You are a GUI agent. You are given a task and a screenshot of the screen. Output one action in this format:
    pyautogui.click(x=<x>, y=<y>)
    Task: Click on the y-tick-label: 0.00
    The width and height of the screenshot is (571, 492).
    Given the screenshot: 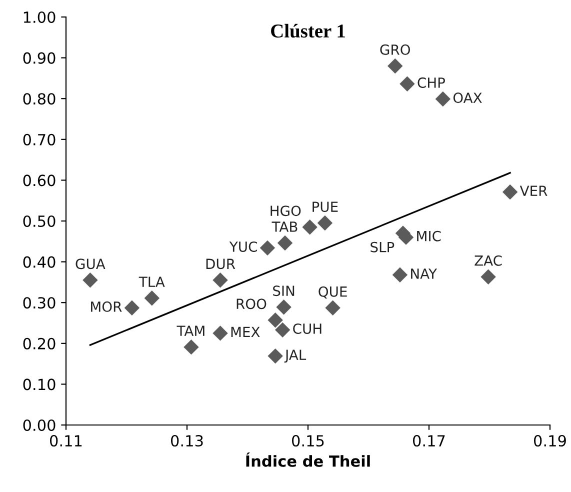 What is the action you would take?
    pyautogui.click(x=39, y=425)
    